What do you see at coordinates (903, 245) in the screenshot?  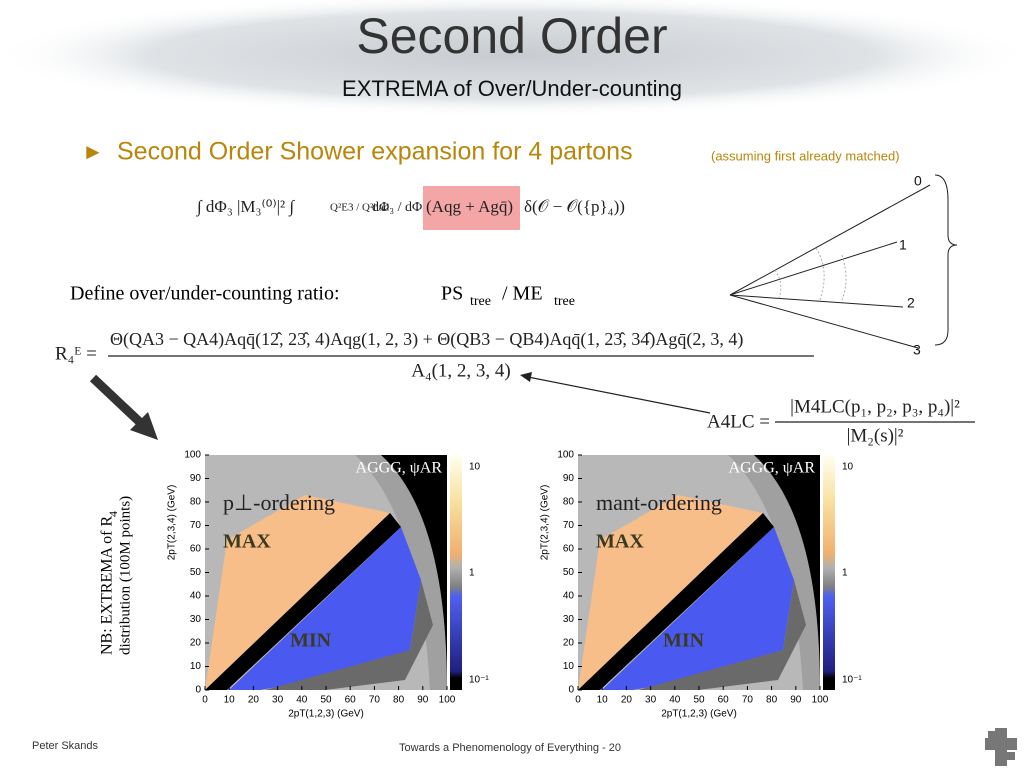 I see `diagram-label: 1` at bounding box center [903, 245].